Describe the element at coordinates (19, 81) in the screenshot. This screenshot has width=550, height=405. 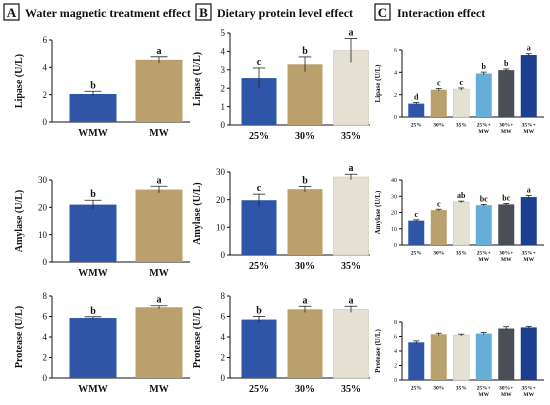
I see `y-axis-label: Lipase (U/L)` at that location.